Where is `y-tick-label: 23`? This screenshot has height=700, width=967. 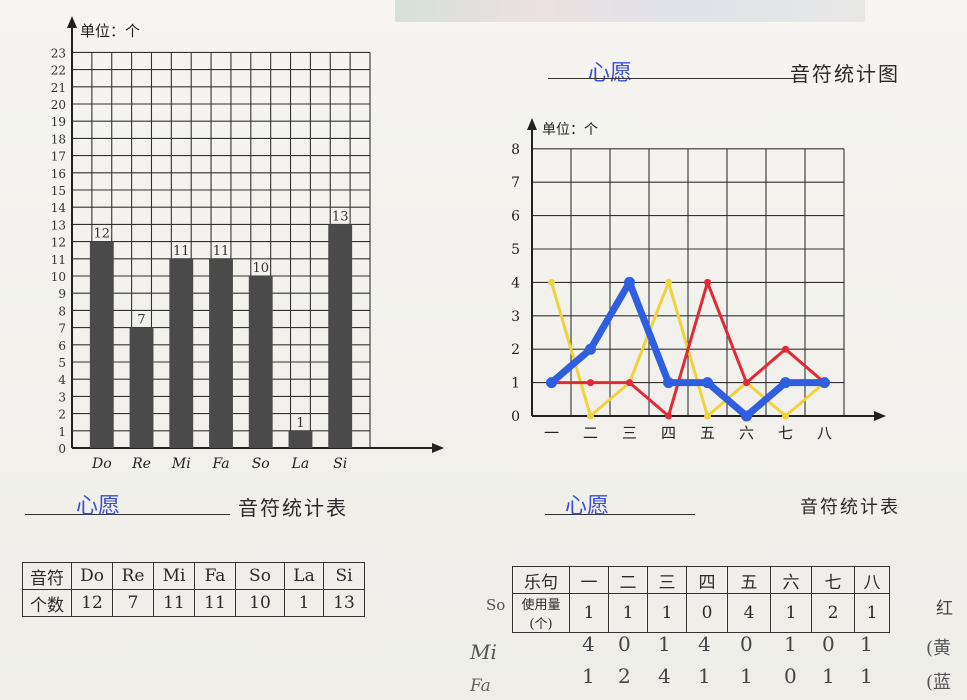
y-tick-label: 23 is located at coordinates (58, 53).